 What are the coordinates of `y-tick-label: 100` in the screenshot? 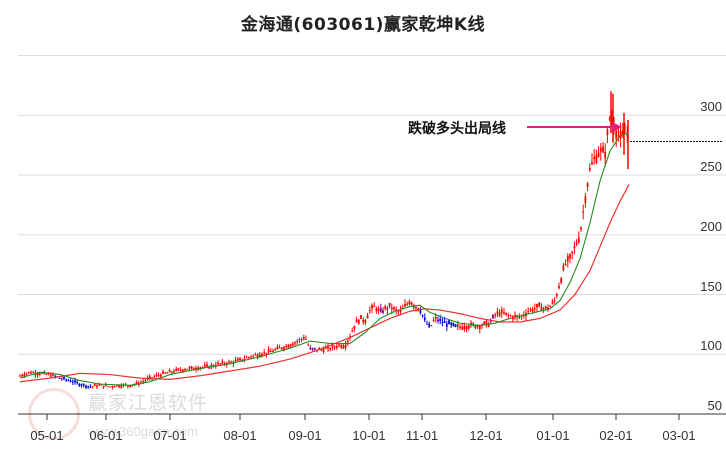 It's located at (711, 346).